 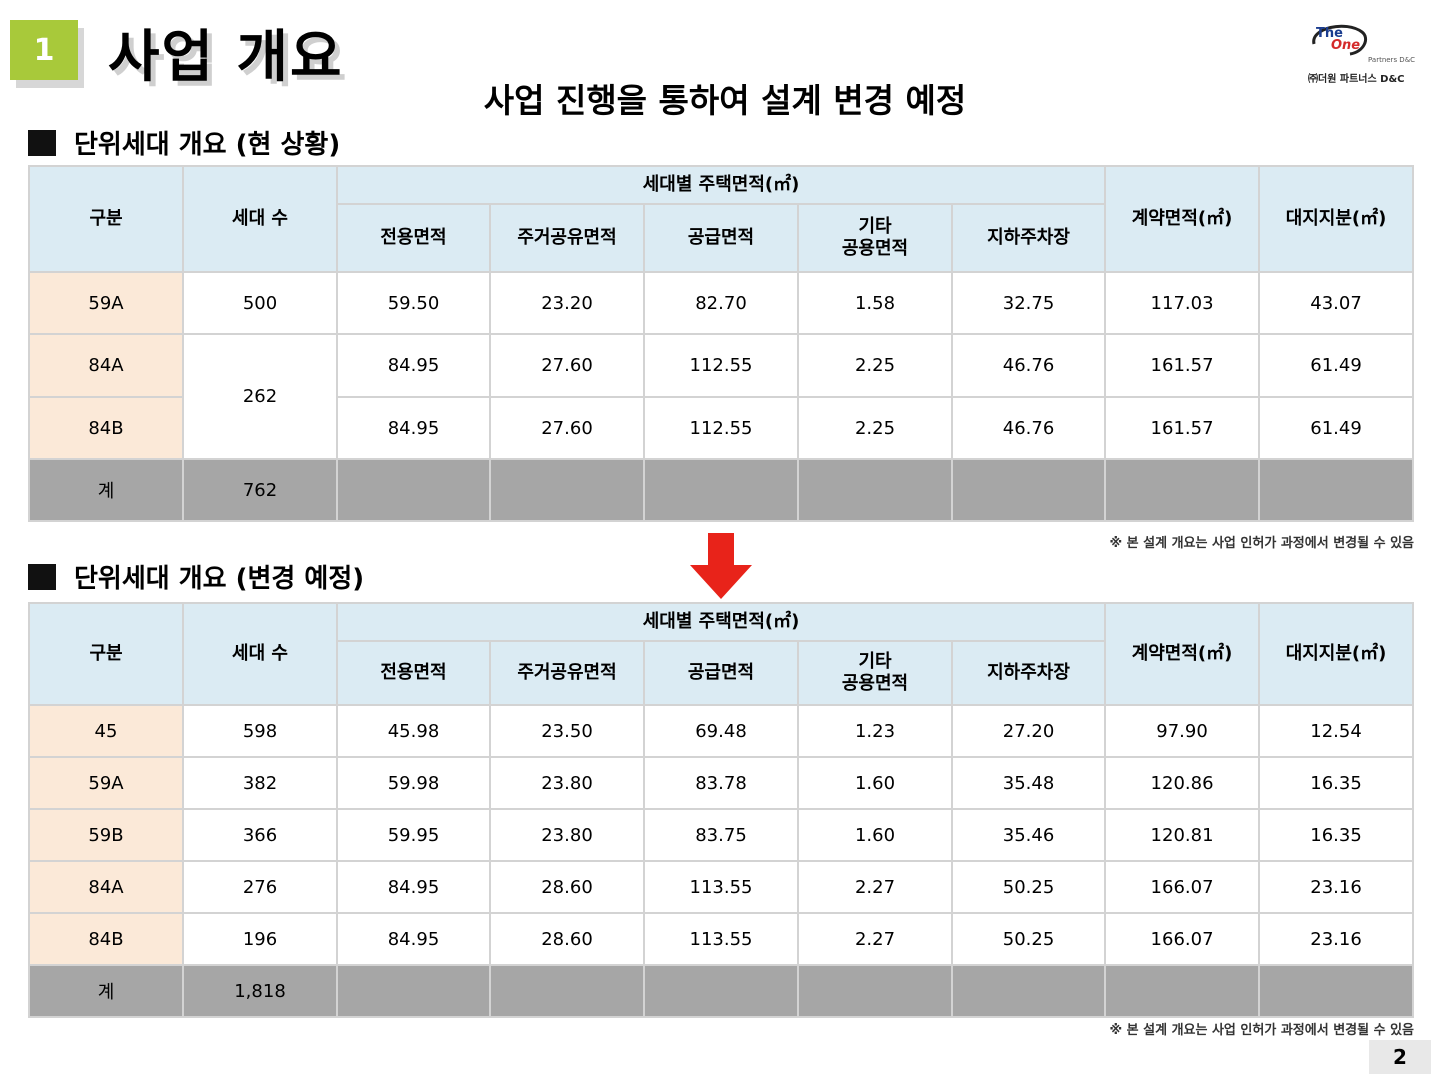 What do you see at coordinates (413, 303) in the screenshot?
I see `cell-exclusive: 59.50` at bounding box center [413, 303].